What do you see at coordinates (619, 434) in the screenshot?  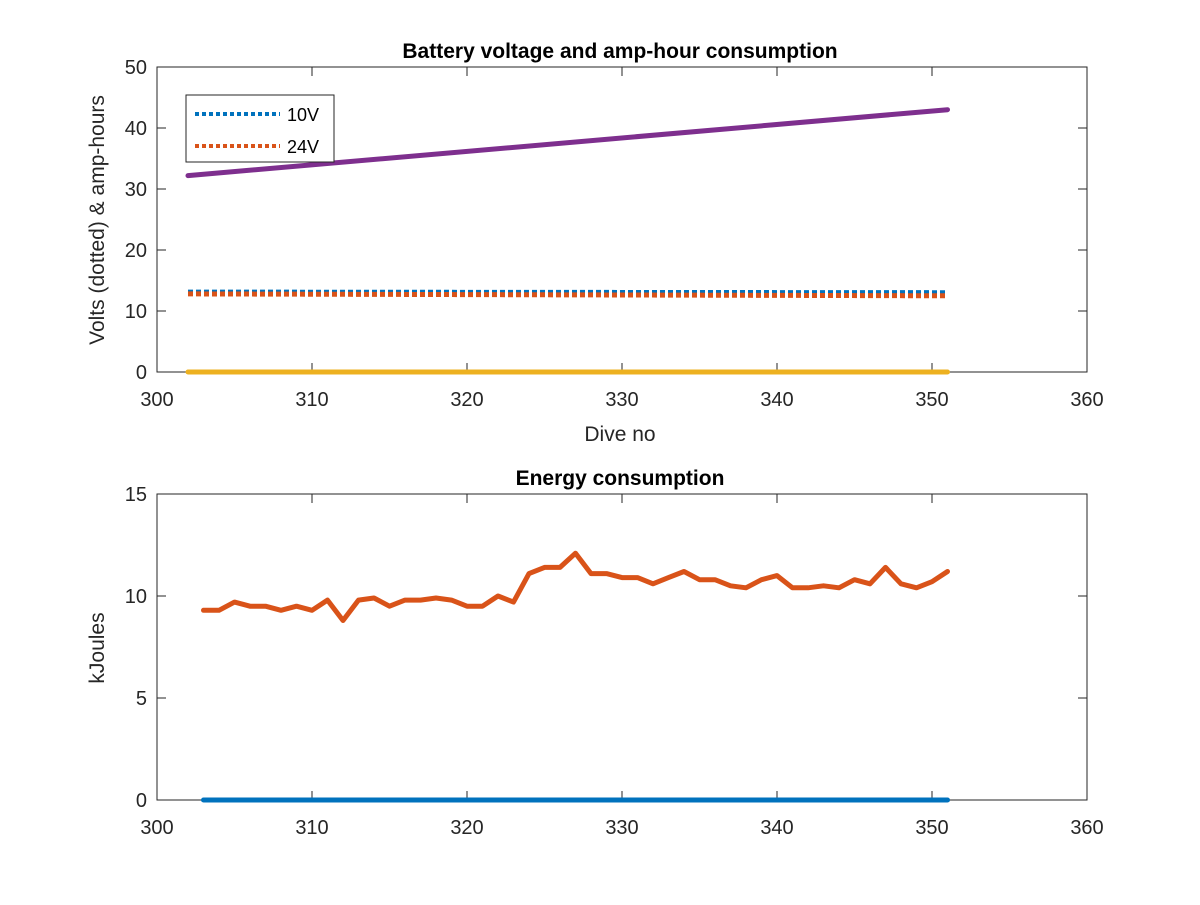 I see `x-axis-label: Dive no` at bounding box center [619, 434].